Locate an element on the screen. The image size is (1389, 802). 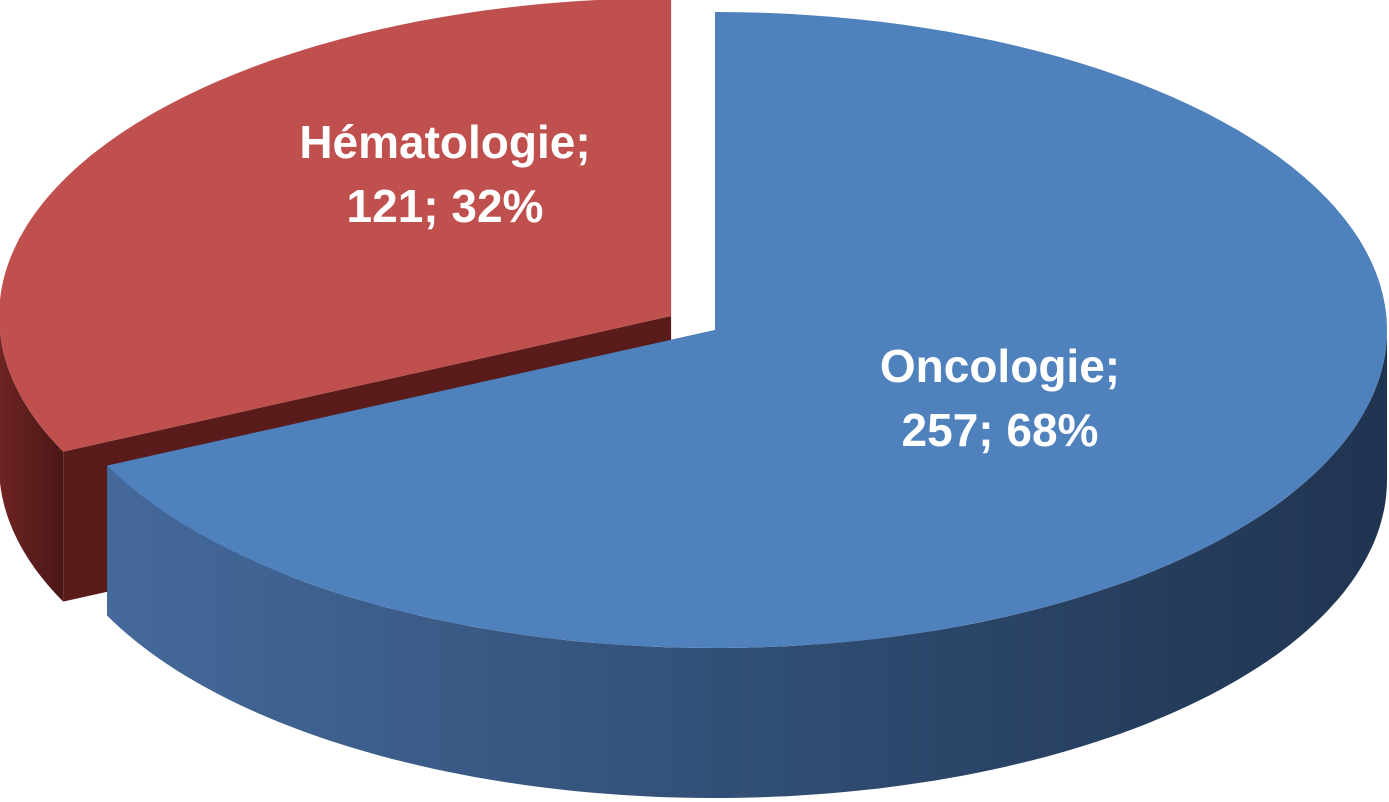
slice-label-value: 257; 68% is located at coordinates (1000, 430).